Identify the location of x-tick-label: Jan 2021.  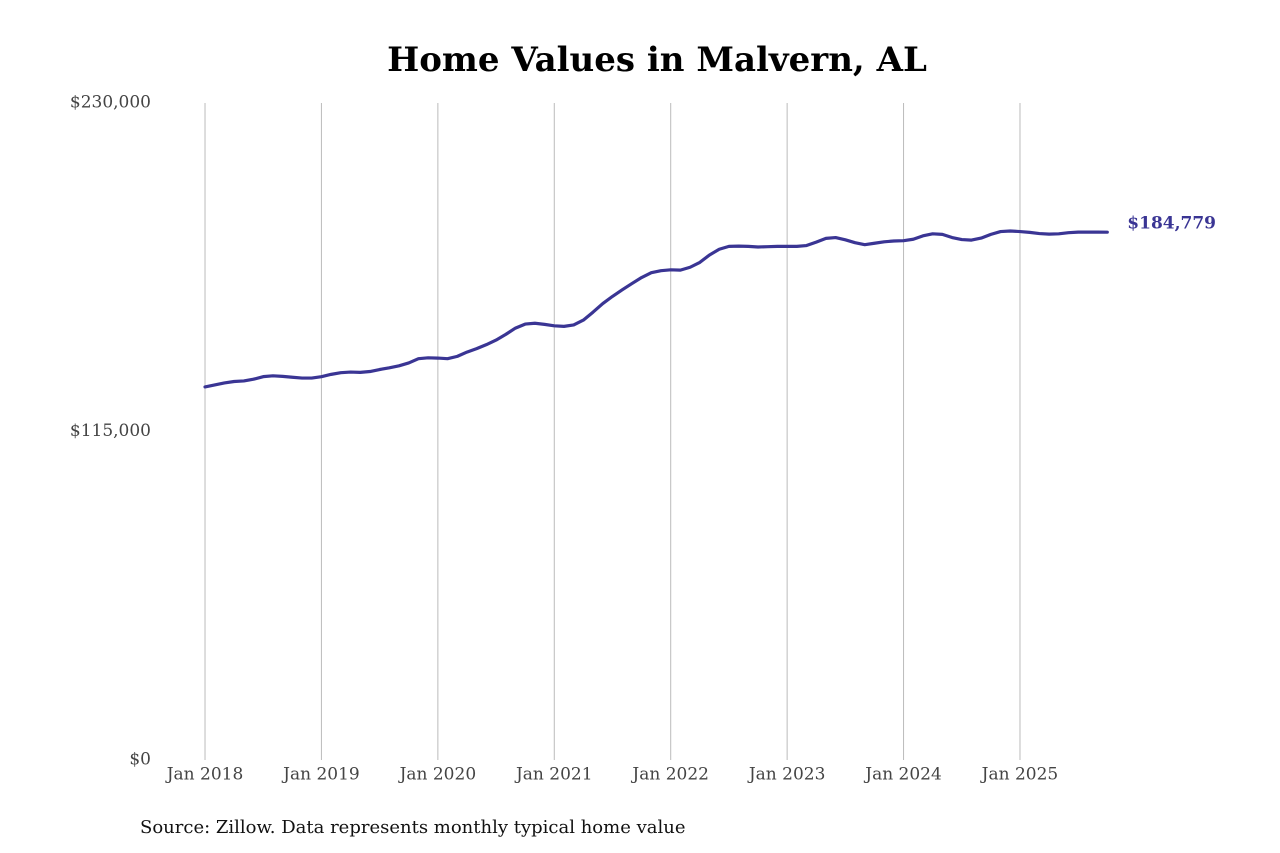
(553, 775).